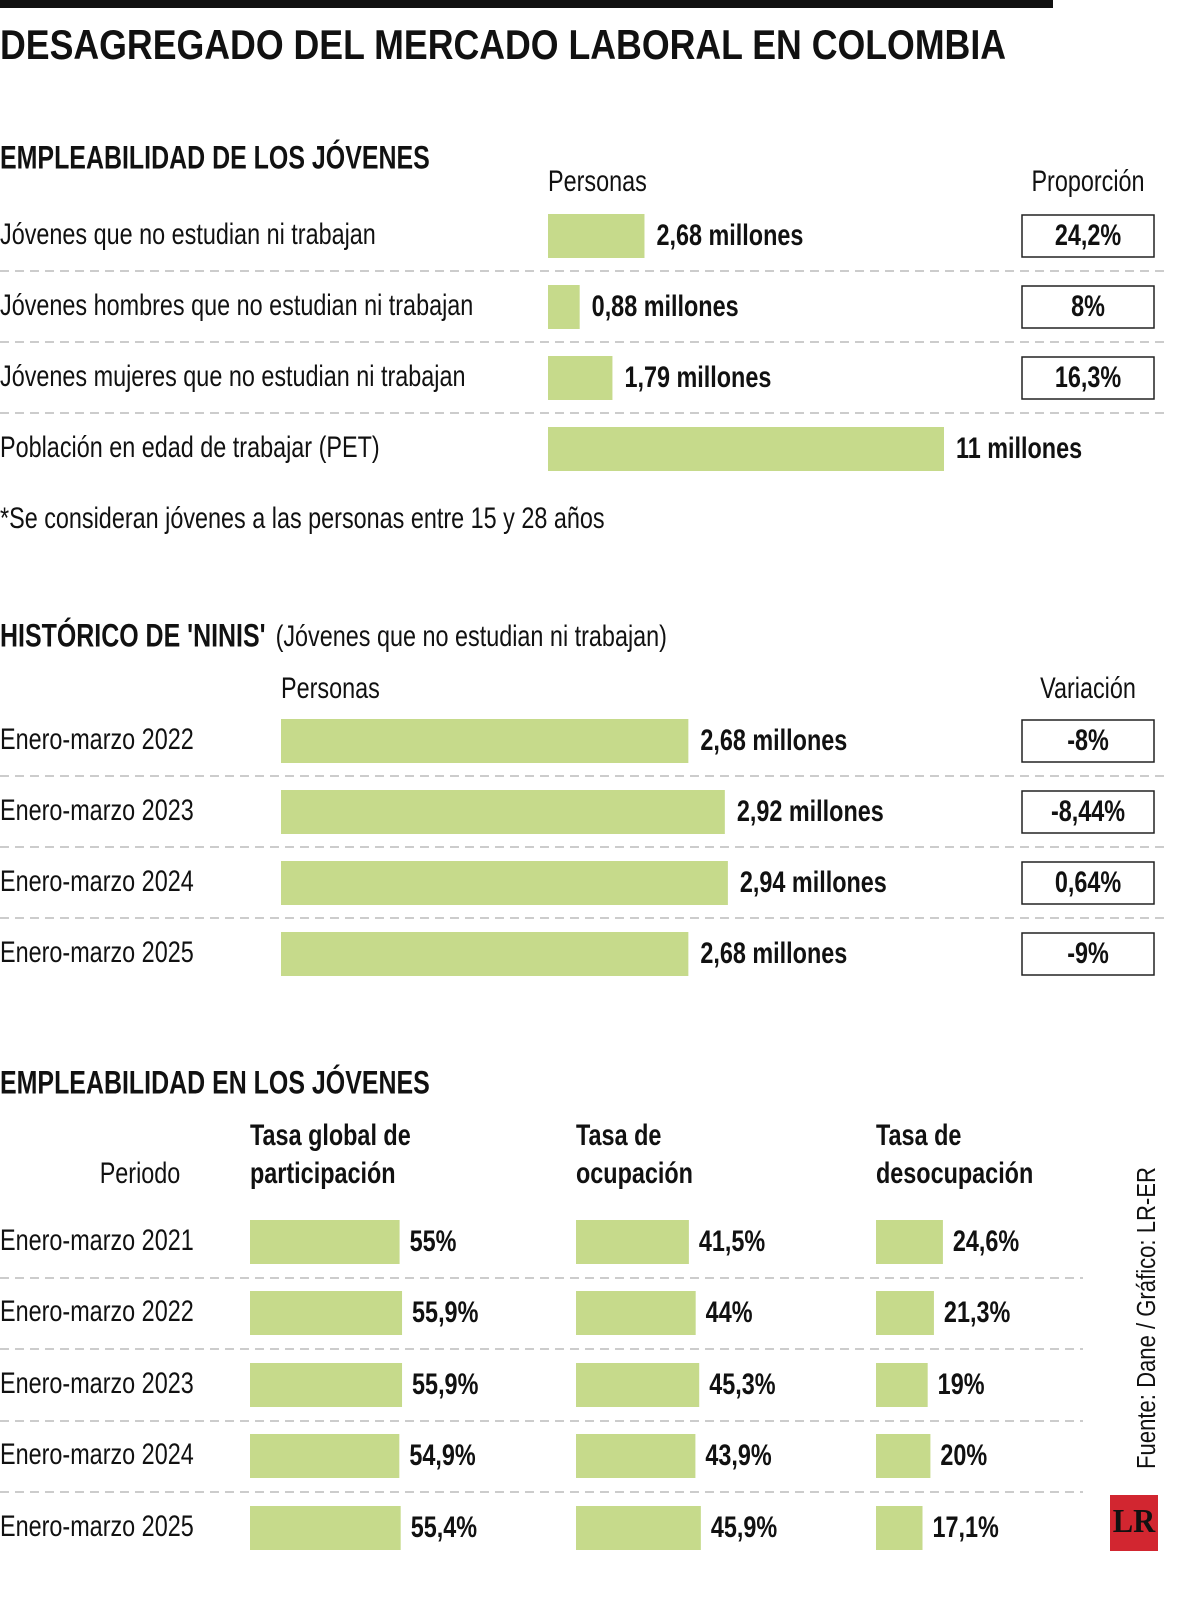 This screenshot has height=1607, width=1200. Describe the element at coordinates (744, 1526) in the screenshot. I see `value-label: 45,9%` at that location.